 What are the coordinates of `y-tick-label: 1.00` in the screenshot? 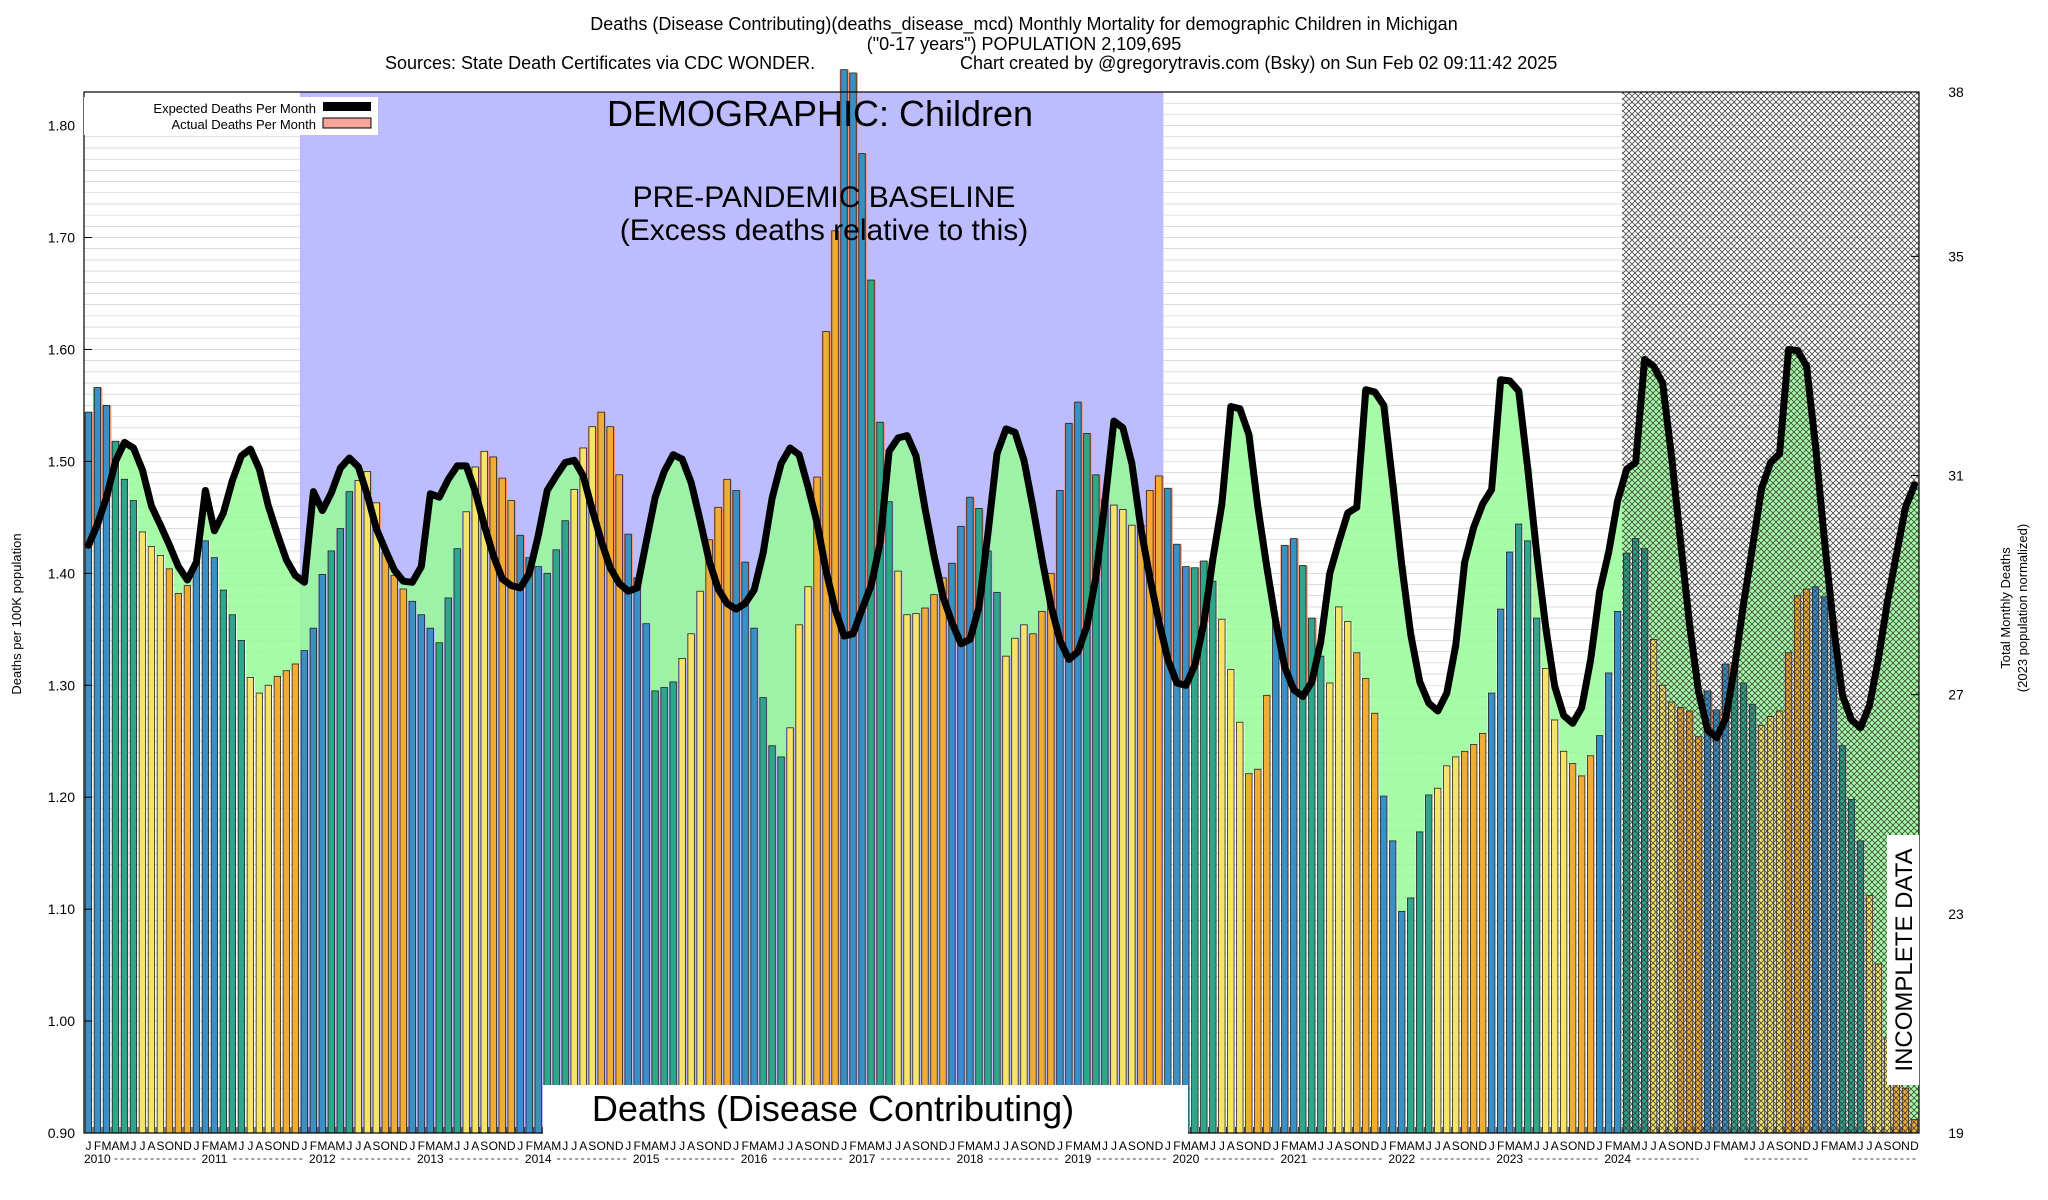 It's located at (61, 1021).